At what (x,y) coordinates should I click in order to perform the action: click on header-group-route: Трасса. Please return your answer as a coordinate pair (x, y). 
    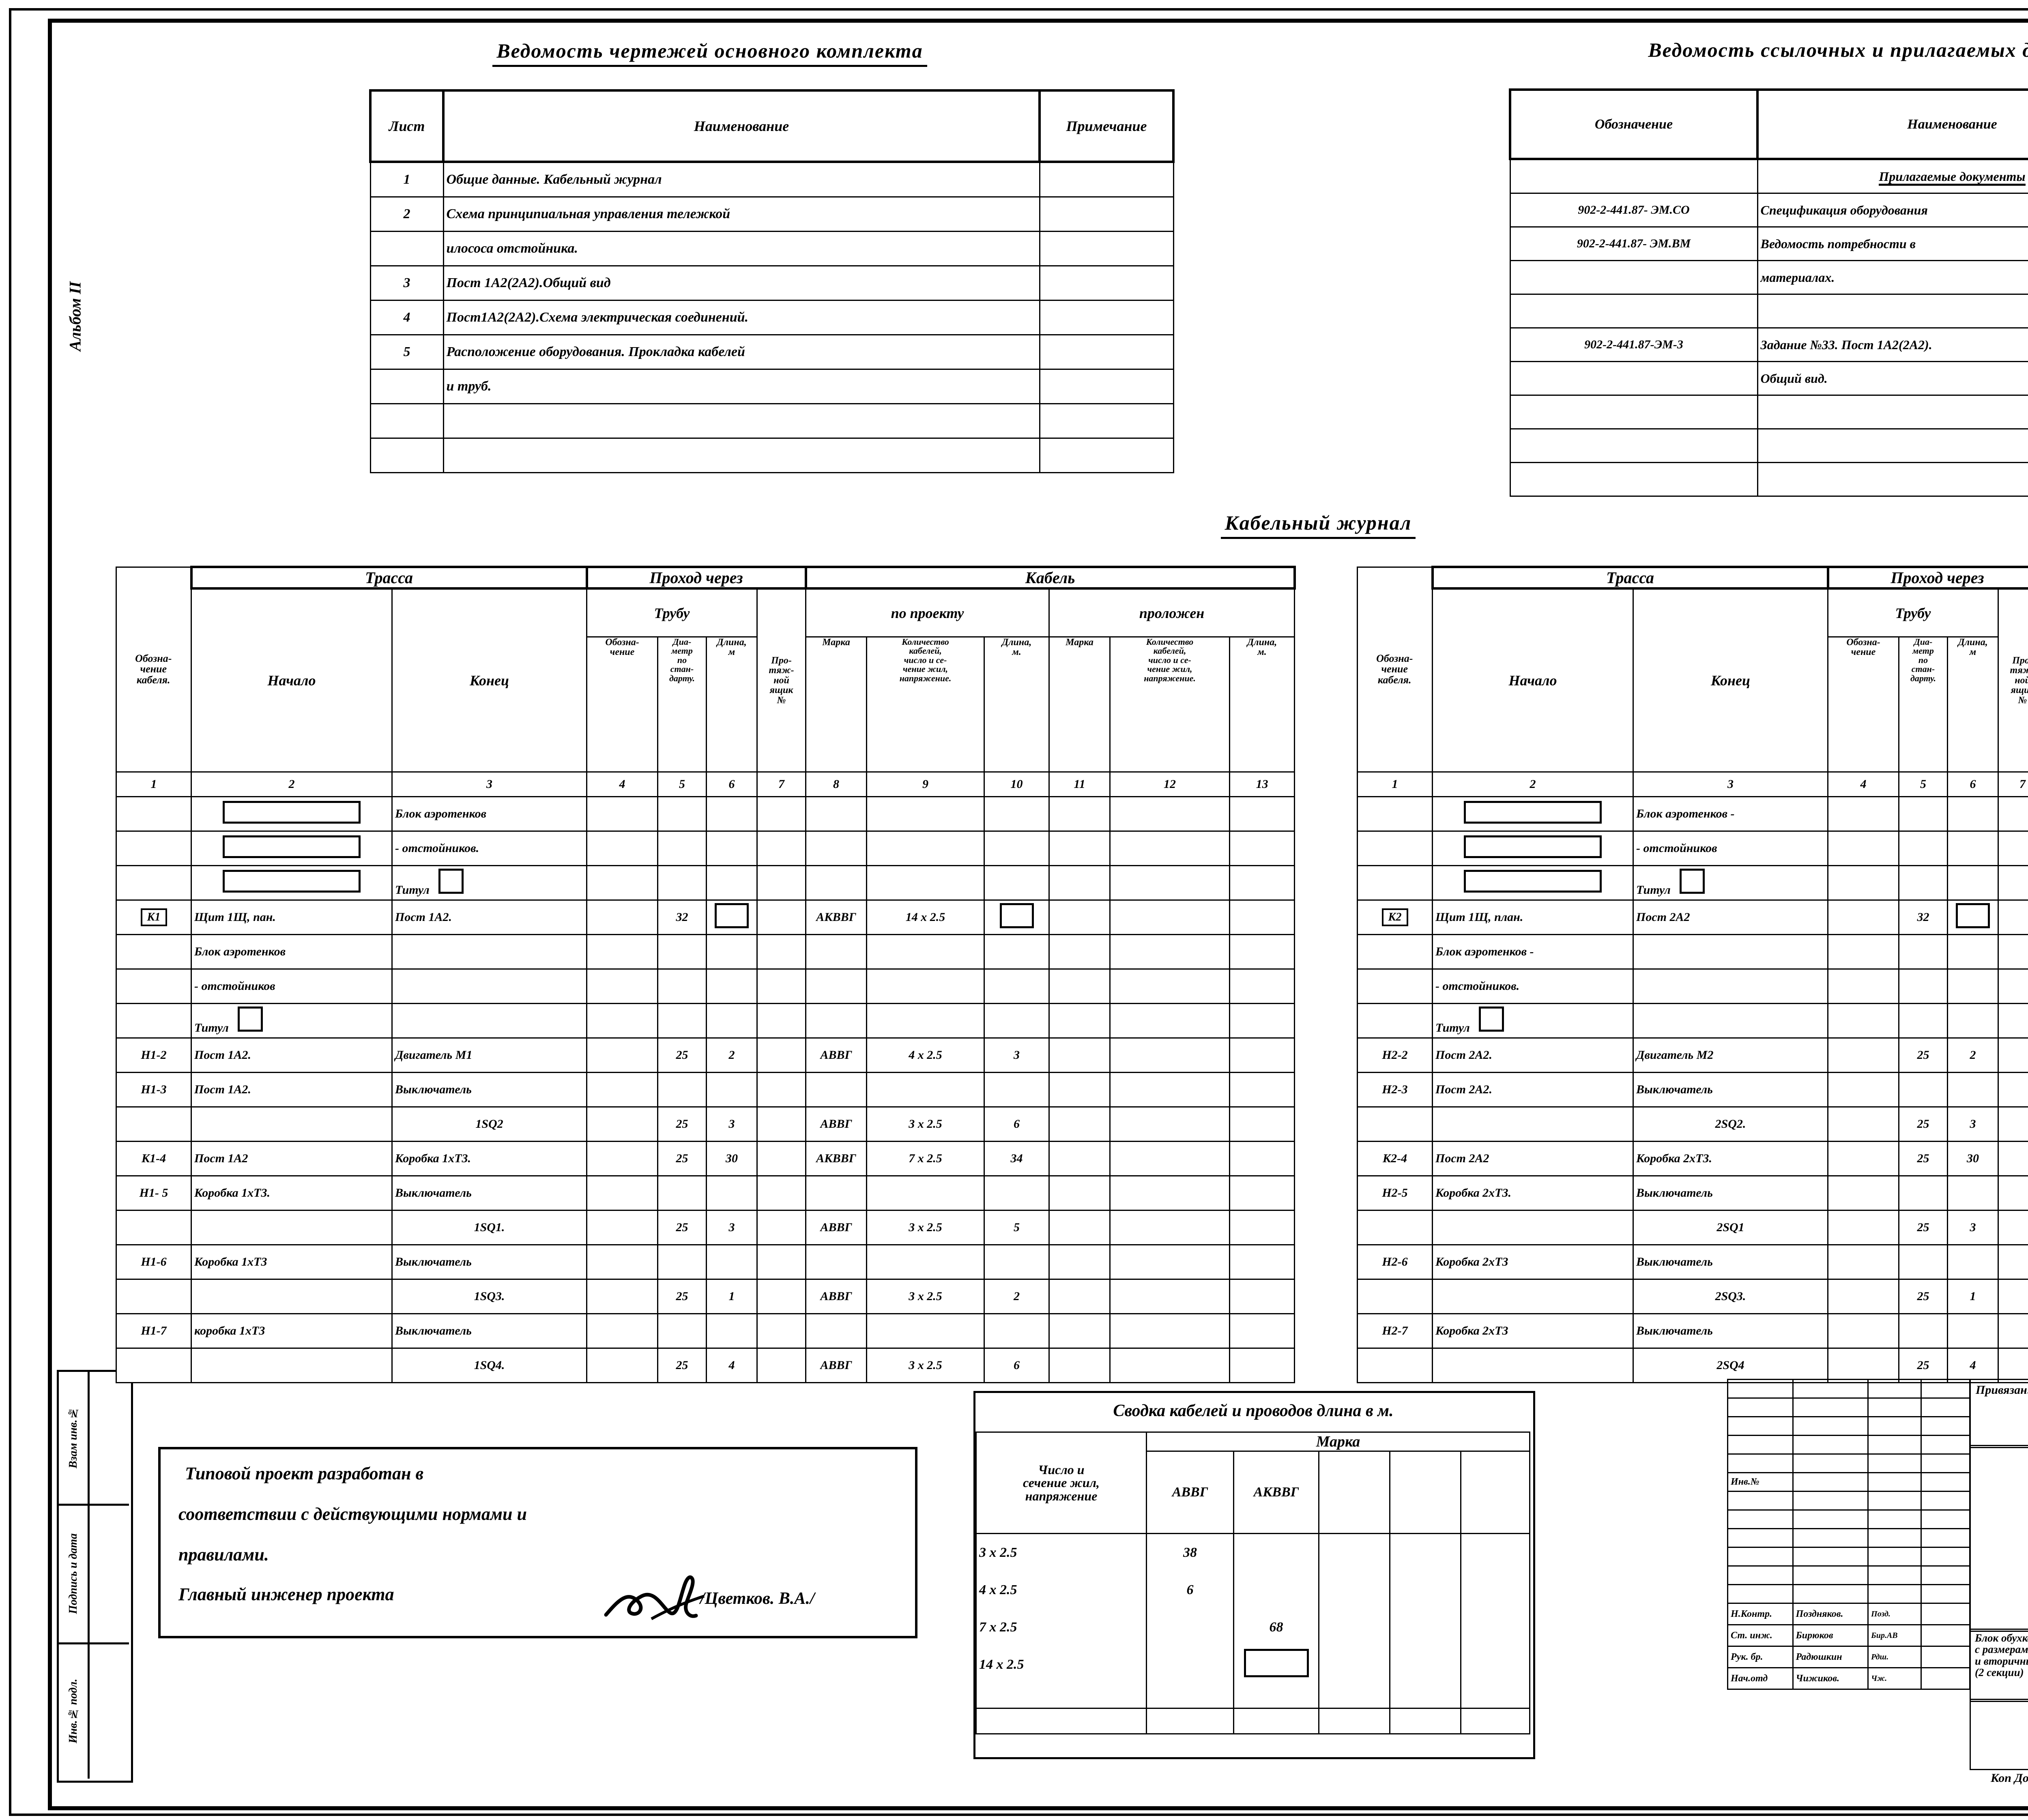
    Looking at the image, I should click on (1630, 578).